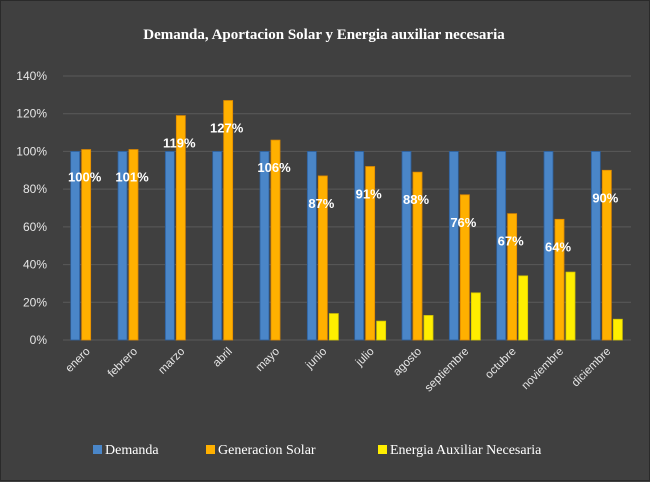  Describe the element at coordinates (133, 245) in the screenshot. I see `bar-generacion-solar-febrero` at that location.